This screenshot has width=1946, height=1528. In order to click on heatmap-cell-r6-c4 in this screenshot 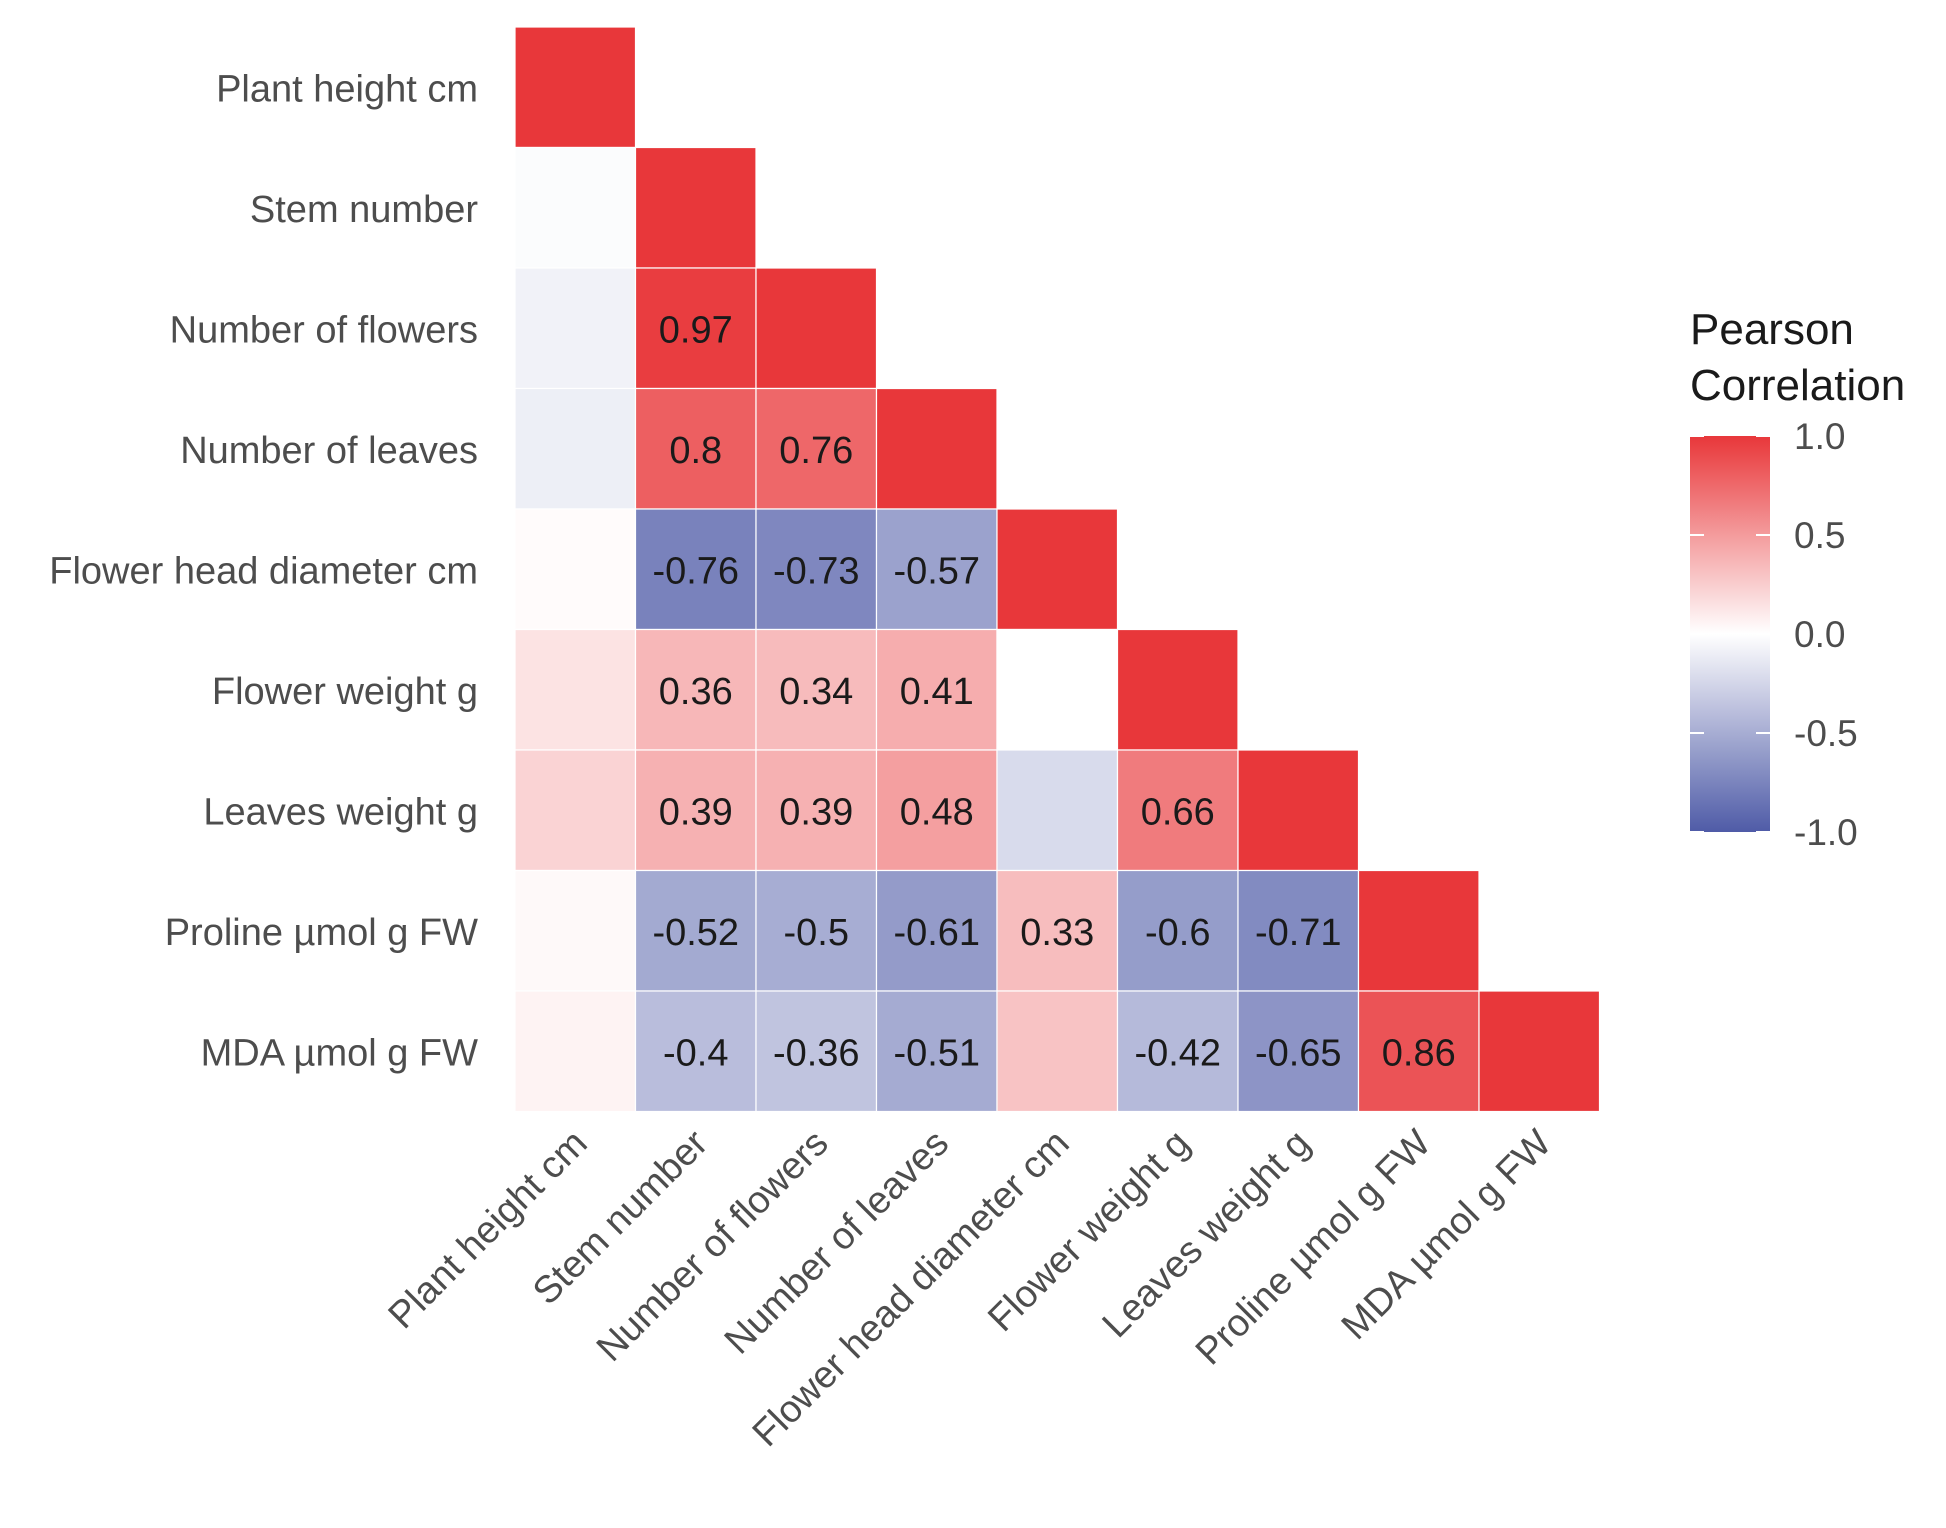, I will do `click(1057, 810)`.